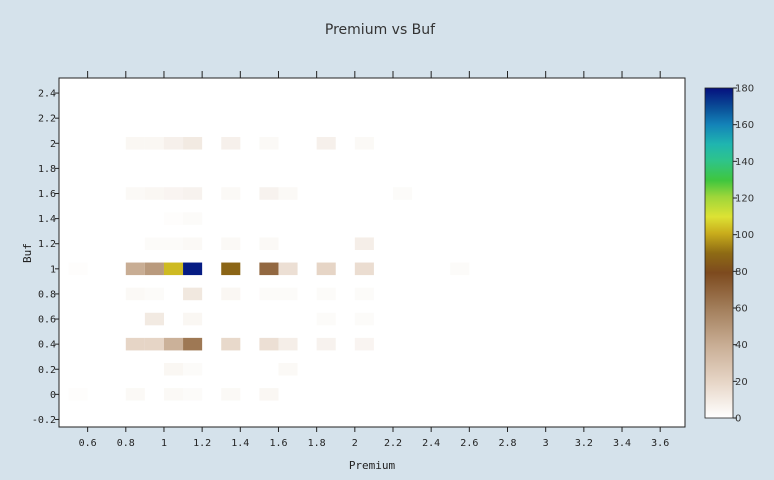 The width and height of the screenshot is (774, 480). Describe the element at coordinates (743, 254) in the screenshot. I see `colorbar-ticks: 0 20 40 60 80 100 120 140 160 180` at that location.